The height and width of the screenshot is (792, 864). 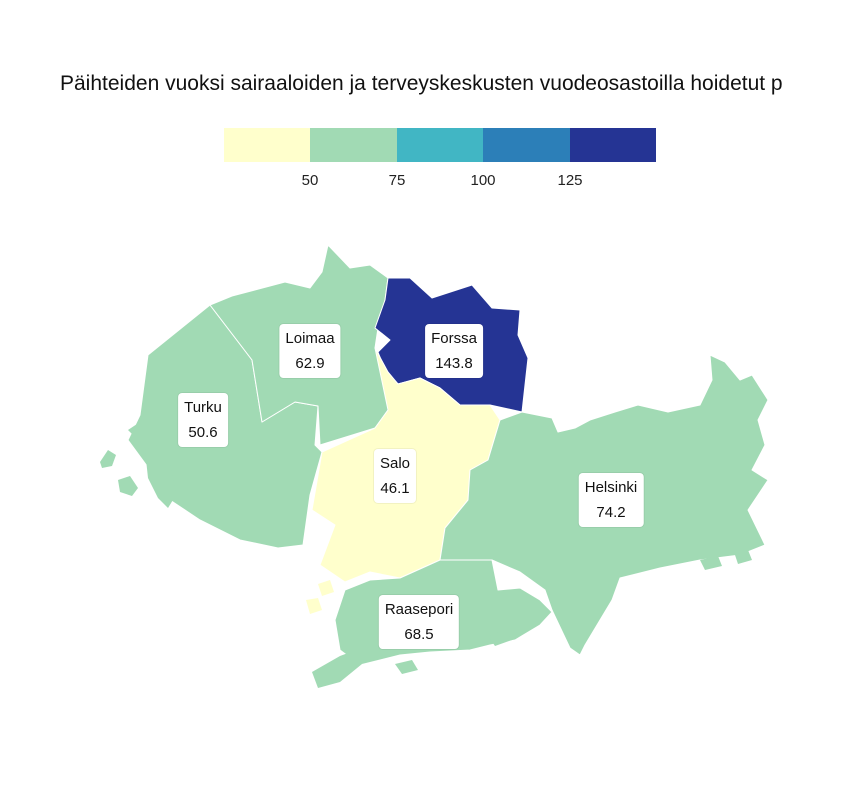 I want to click on island-turku-b, so click(x=128, y=486).